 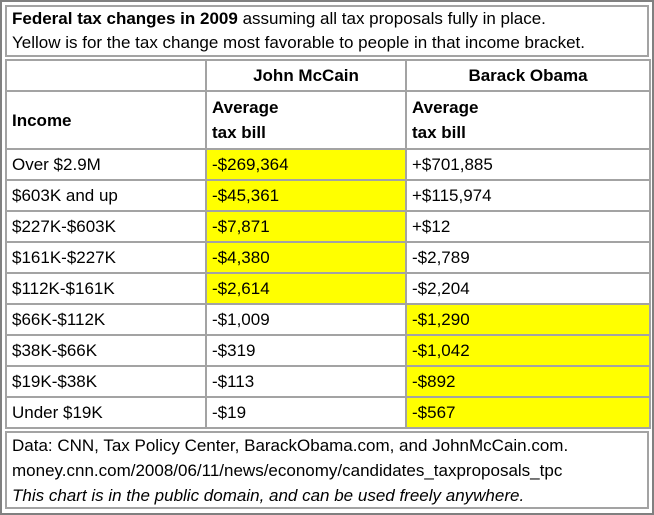 I want to click on cell-obama: -$567, so click(x=528, y=412).